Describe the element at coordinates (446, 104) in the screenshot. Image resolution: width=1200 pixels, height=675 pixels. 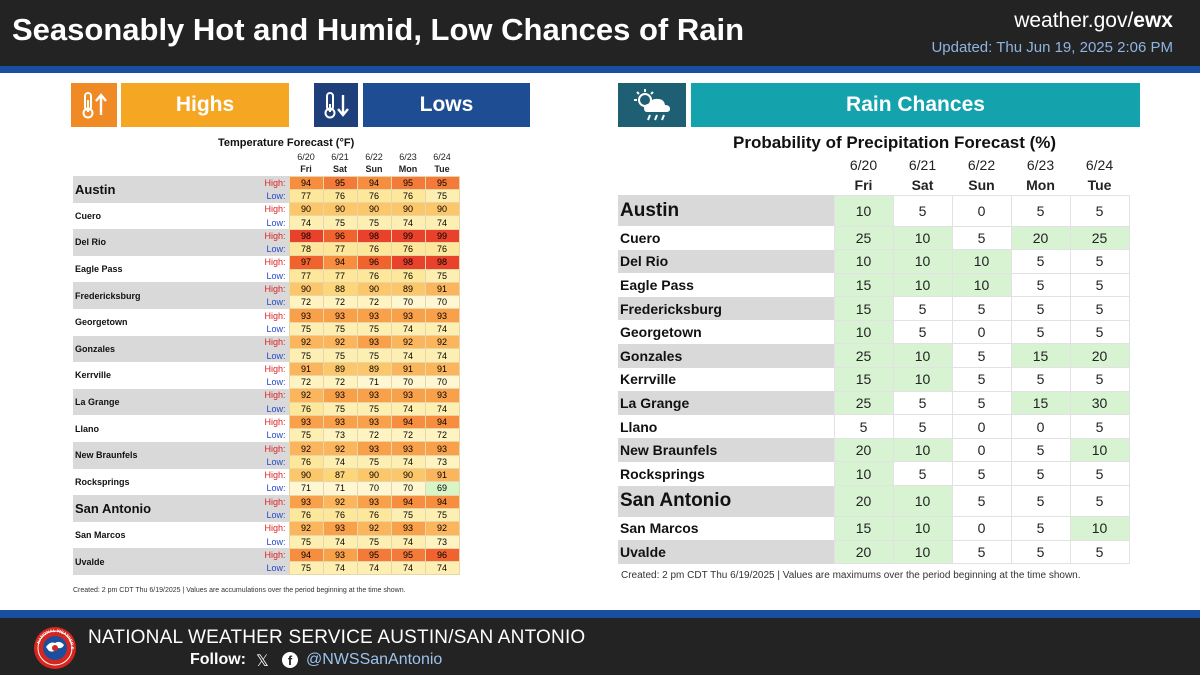
I see `lows-label: Lows` at that location.